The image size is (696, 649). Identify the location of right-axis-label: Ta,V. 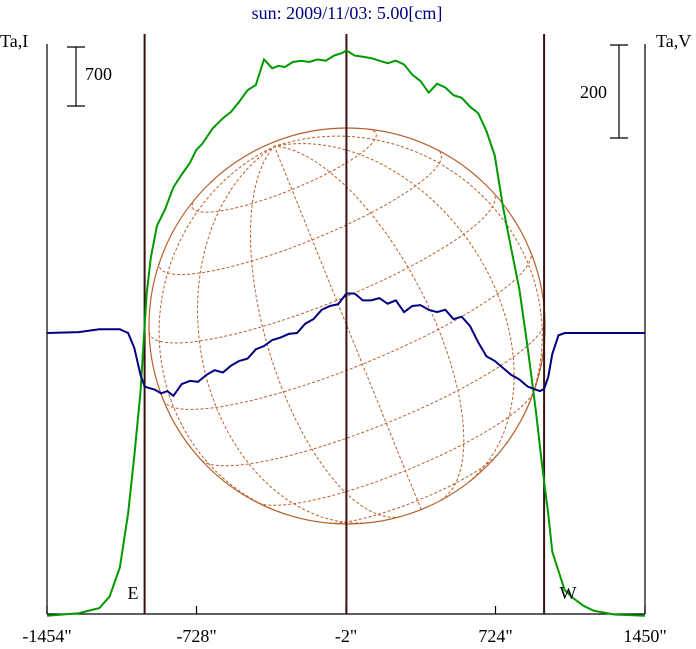
(673, 41).